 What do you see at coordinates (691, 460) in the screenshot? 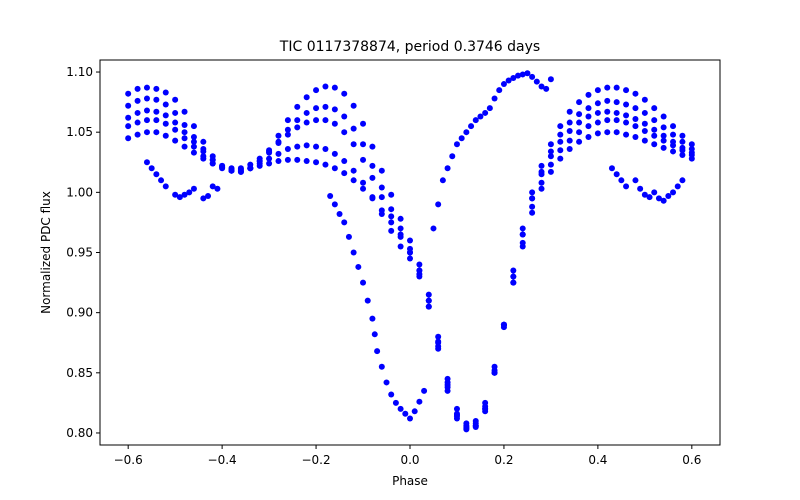
I see `x-tick-label: 0.6` at bounding box center [691, 460].